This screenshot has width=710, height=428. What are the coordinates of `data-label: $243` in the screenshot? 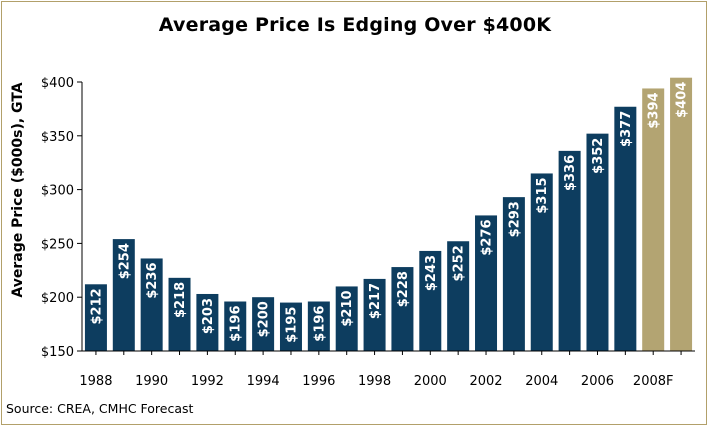 It's located at (431, 273).